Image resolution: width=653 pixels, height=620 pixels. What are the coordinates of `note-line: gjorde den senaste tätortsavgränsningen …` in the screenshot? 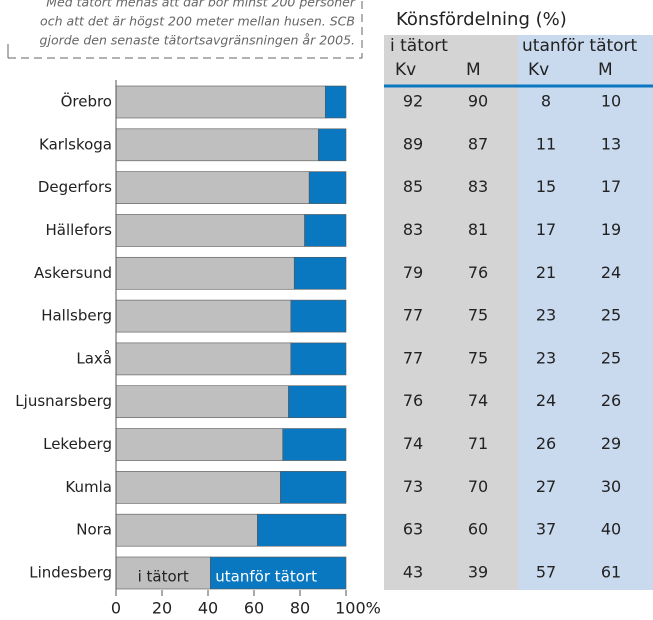 It's located at (197, 40).